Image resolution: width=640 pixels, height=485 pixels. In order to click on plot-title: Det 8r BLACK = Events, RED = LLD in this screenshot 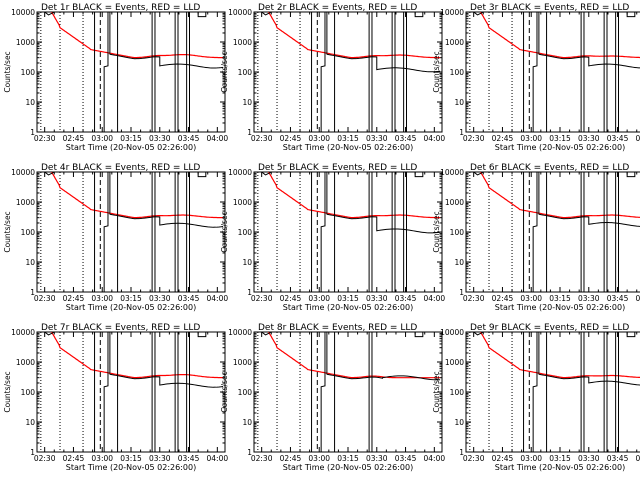, I will do `click(337, 328)`.